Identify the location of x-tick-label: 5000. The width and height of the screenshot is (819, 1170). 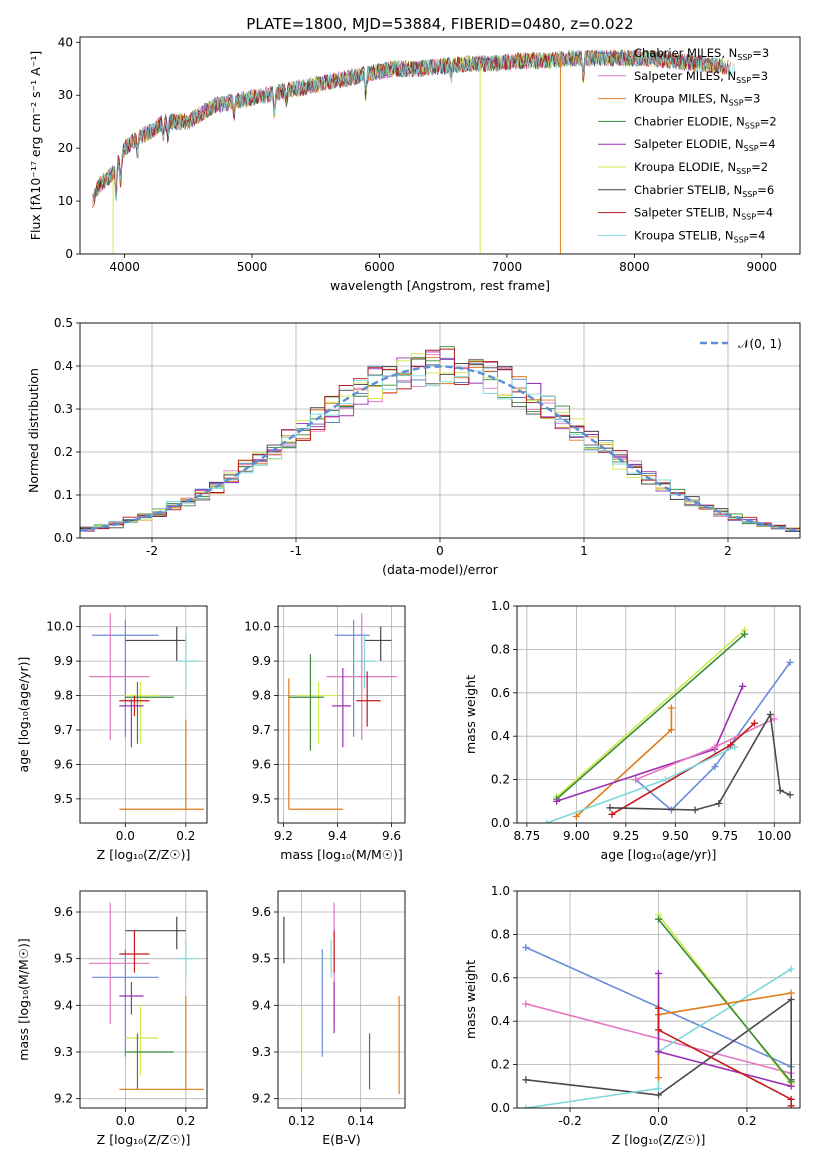
(252, 267).